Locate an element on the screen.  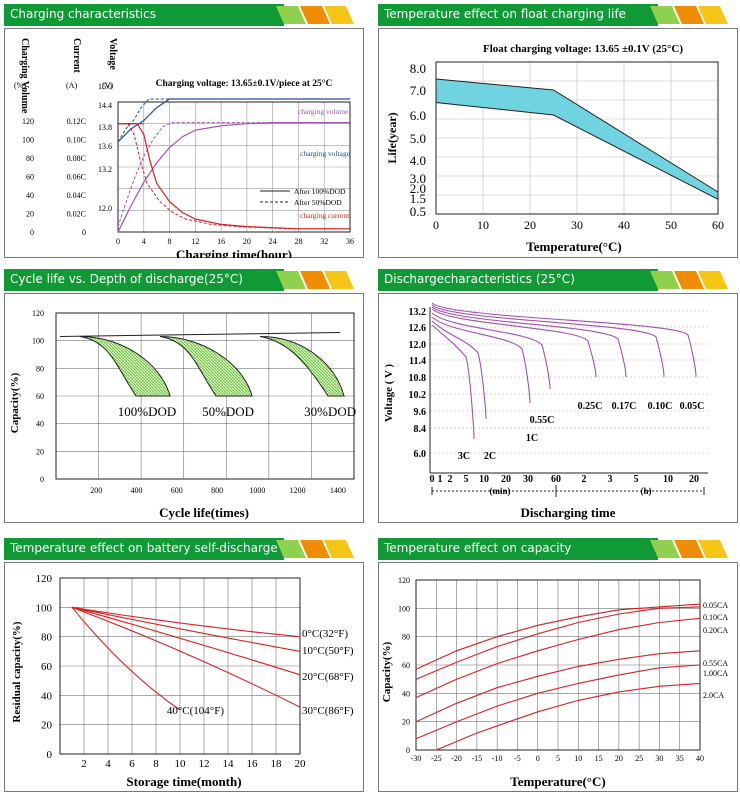
x-tick-label: 50 is located at coordinates (671, 225).